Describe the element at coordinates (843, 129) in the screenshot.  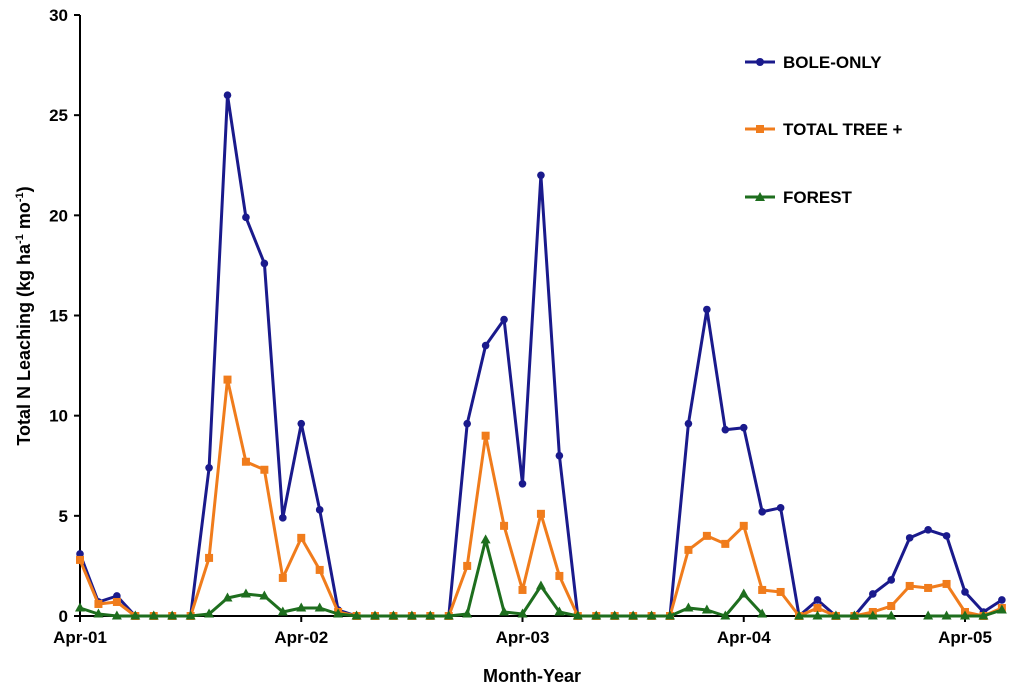
I see `legend-label-total-tree: TOTAL TREE +` at that location.